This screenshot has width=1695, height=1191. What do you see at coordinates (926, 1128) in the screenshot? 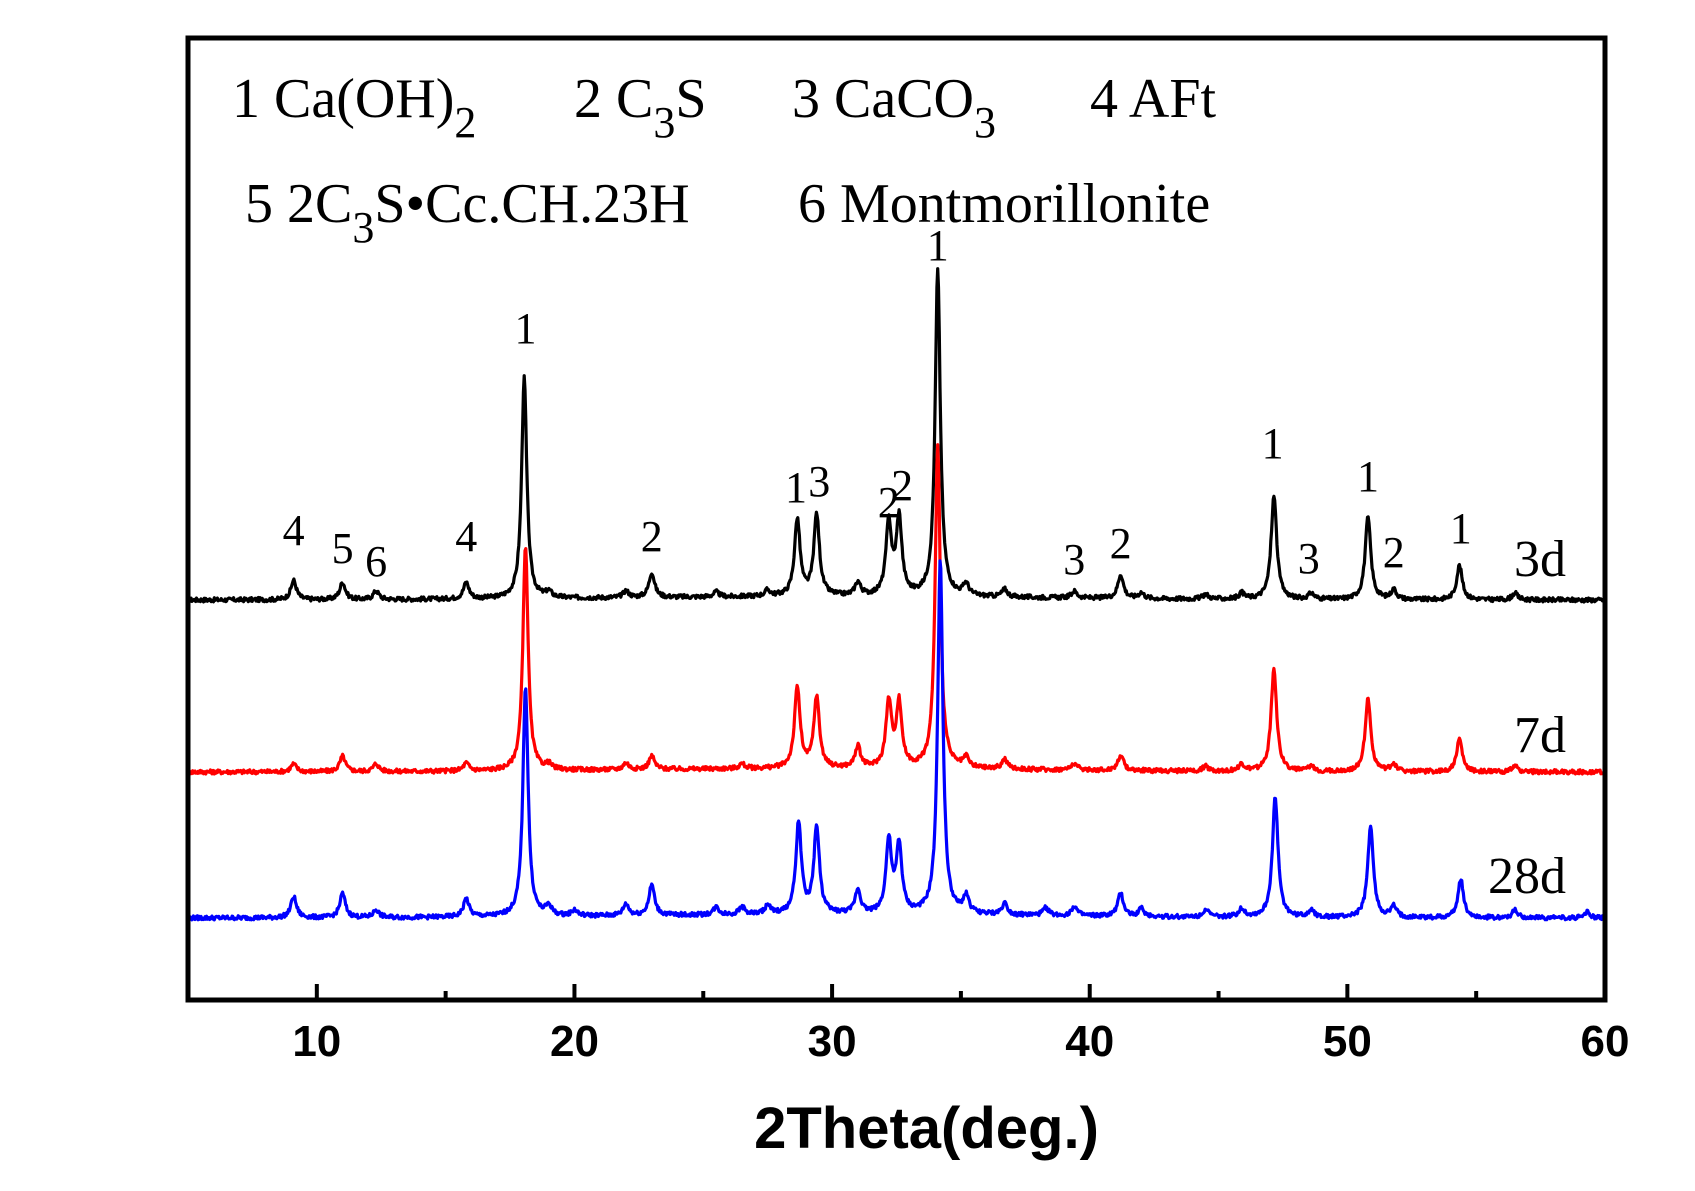
I see `x-axis-title: 2Theta(deg.)` at bounding box center [926, 1128].